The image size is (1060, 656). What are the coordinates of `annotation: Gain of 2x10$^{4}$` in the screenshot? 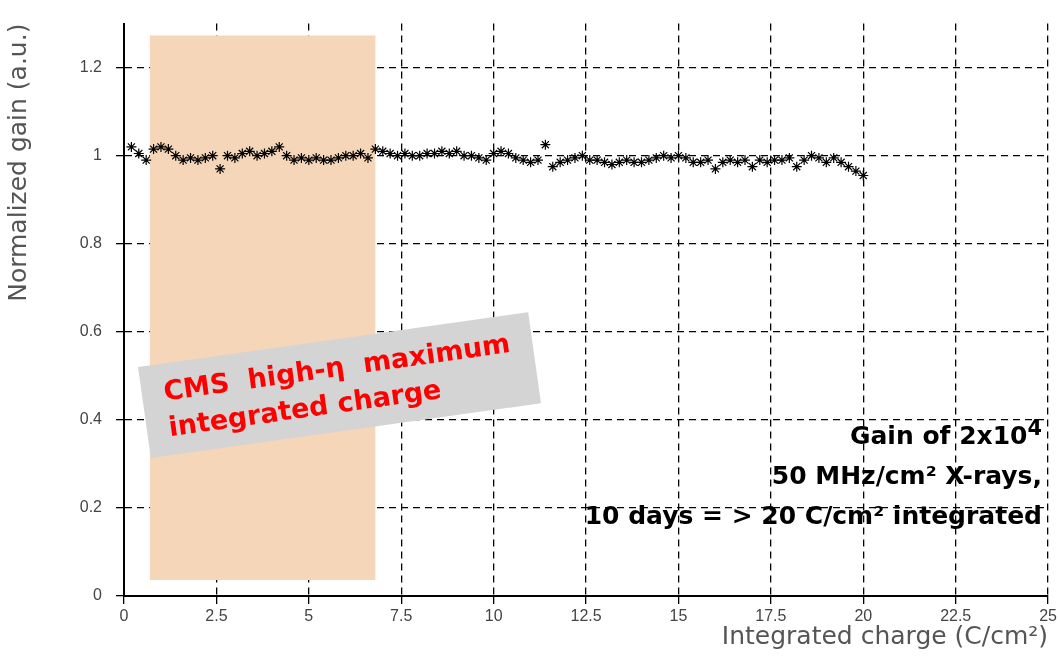 It's located at (945, 434).